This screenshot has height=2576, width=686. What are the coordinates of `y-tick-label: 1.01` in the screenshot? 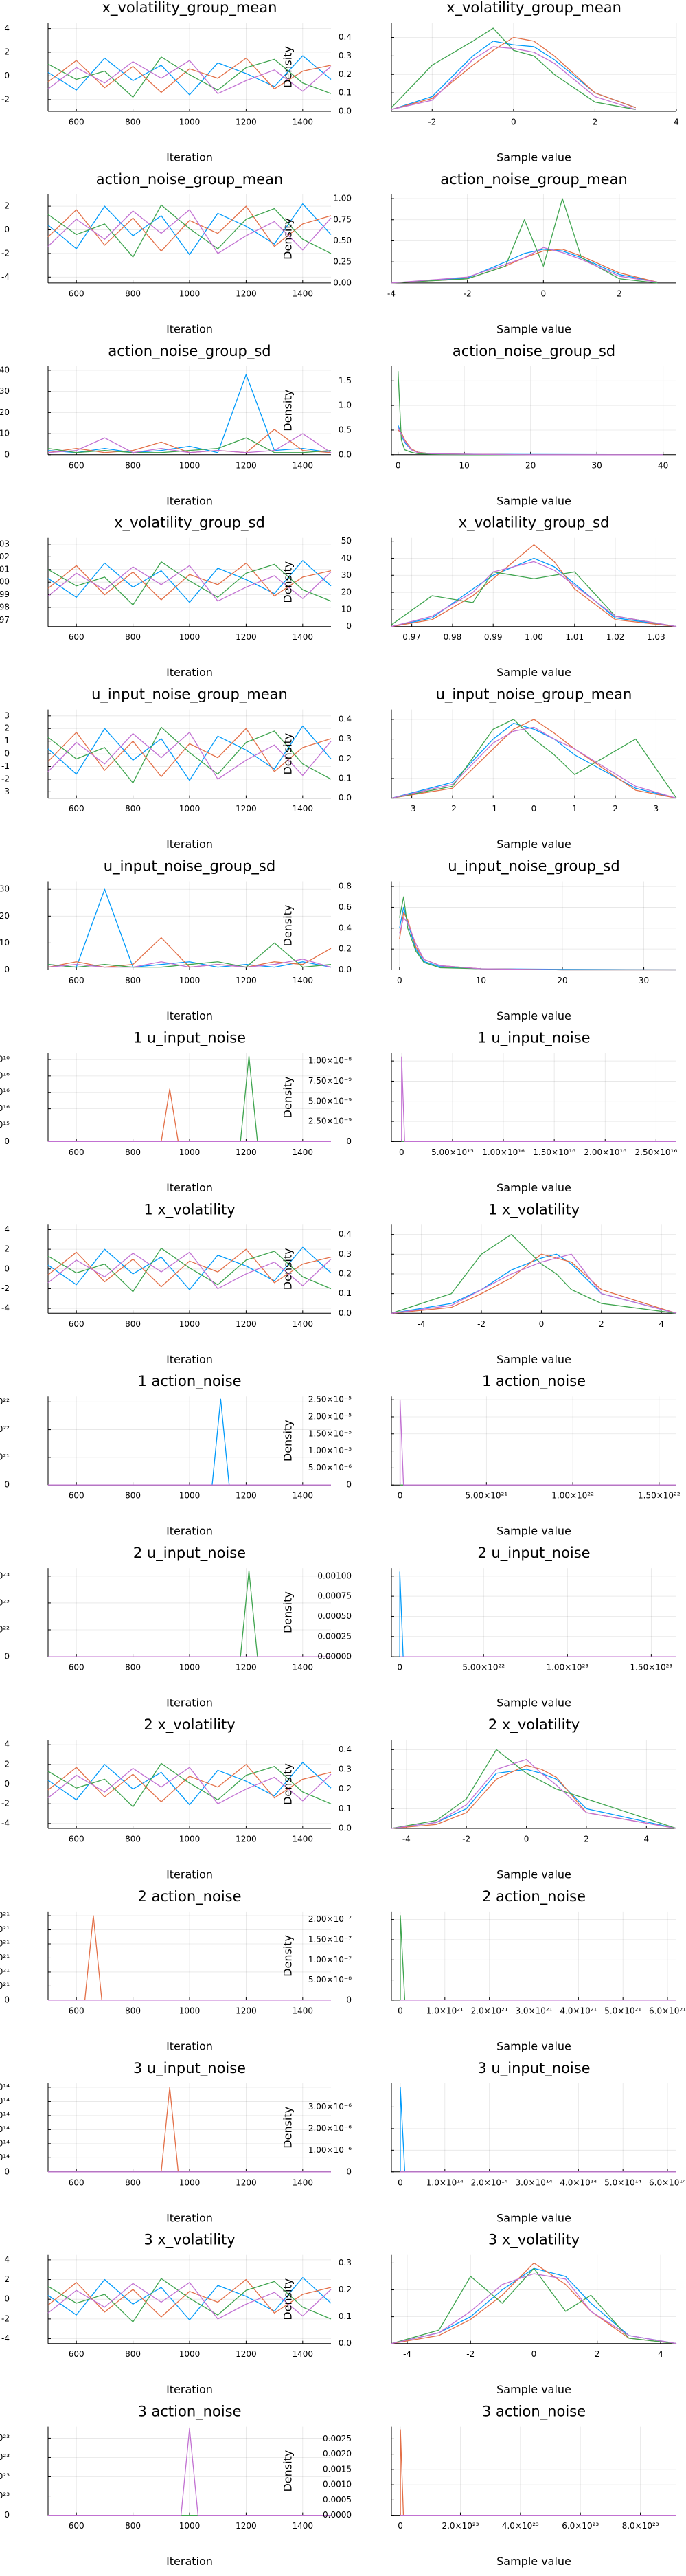 It's located at (5, 569).